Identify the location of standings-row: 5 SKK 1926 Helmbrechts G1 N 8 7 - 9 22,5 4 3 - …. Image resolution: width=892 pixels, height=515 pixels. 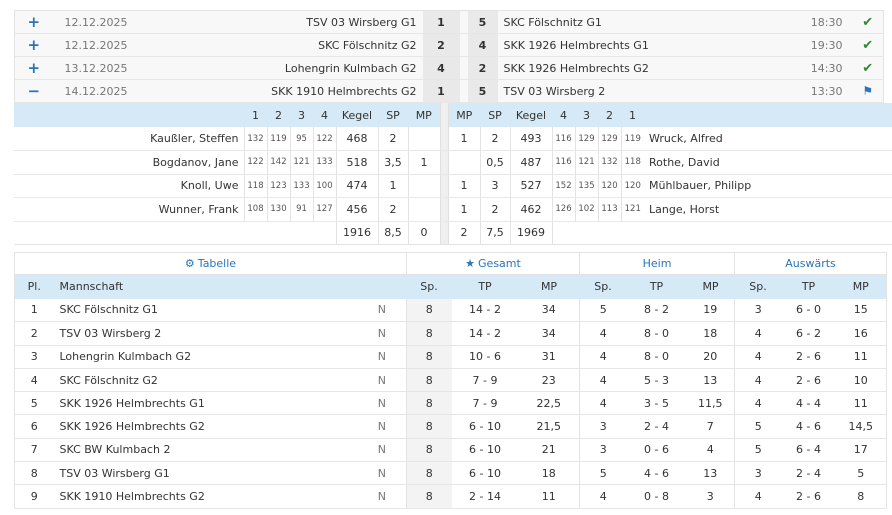
(450, 403).